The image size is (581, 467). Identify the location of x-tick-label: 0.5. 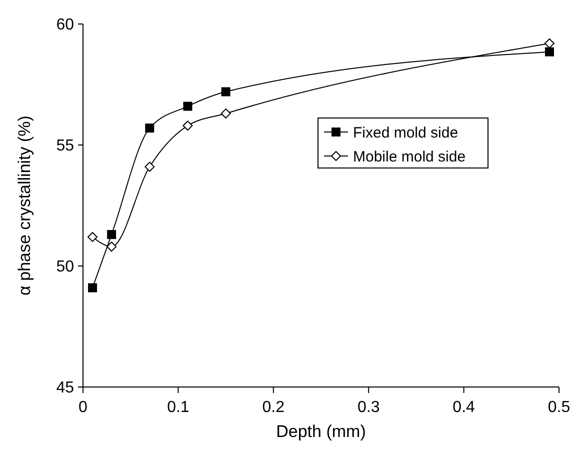
(559, 407).